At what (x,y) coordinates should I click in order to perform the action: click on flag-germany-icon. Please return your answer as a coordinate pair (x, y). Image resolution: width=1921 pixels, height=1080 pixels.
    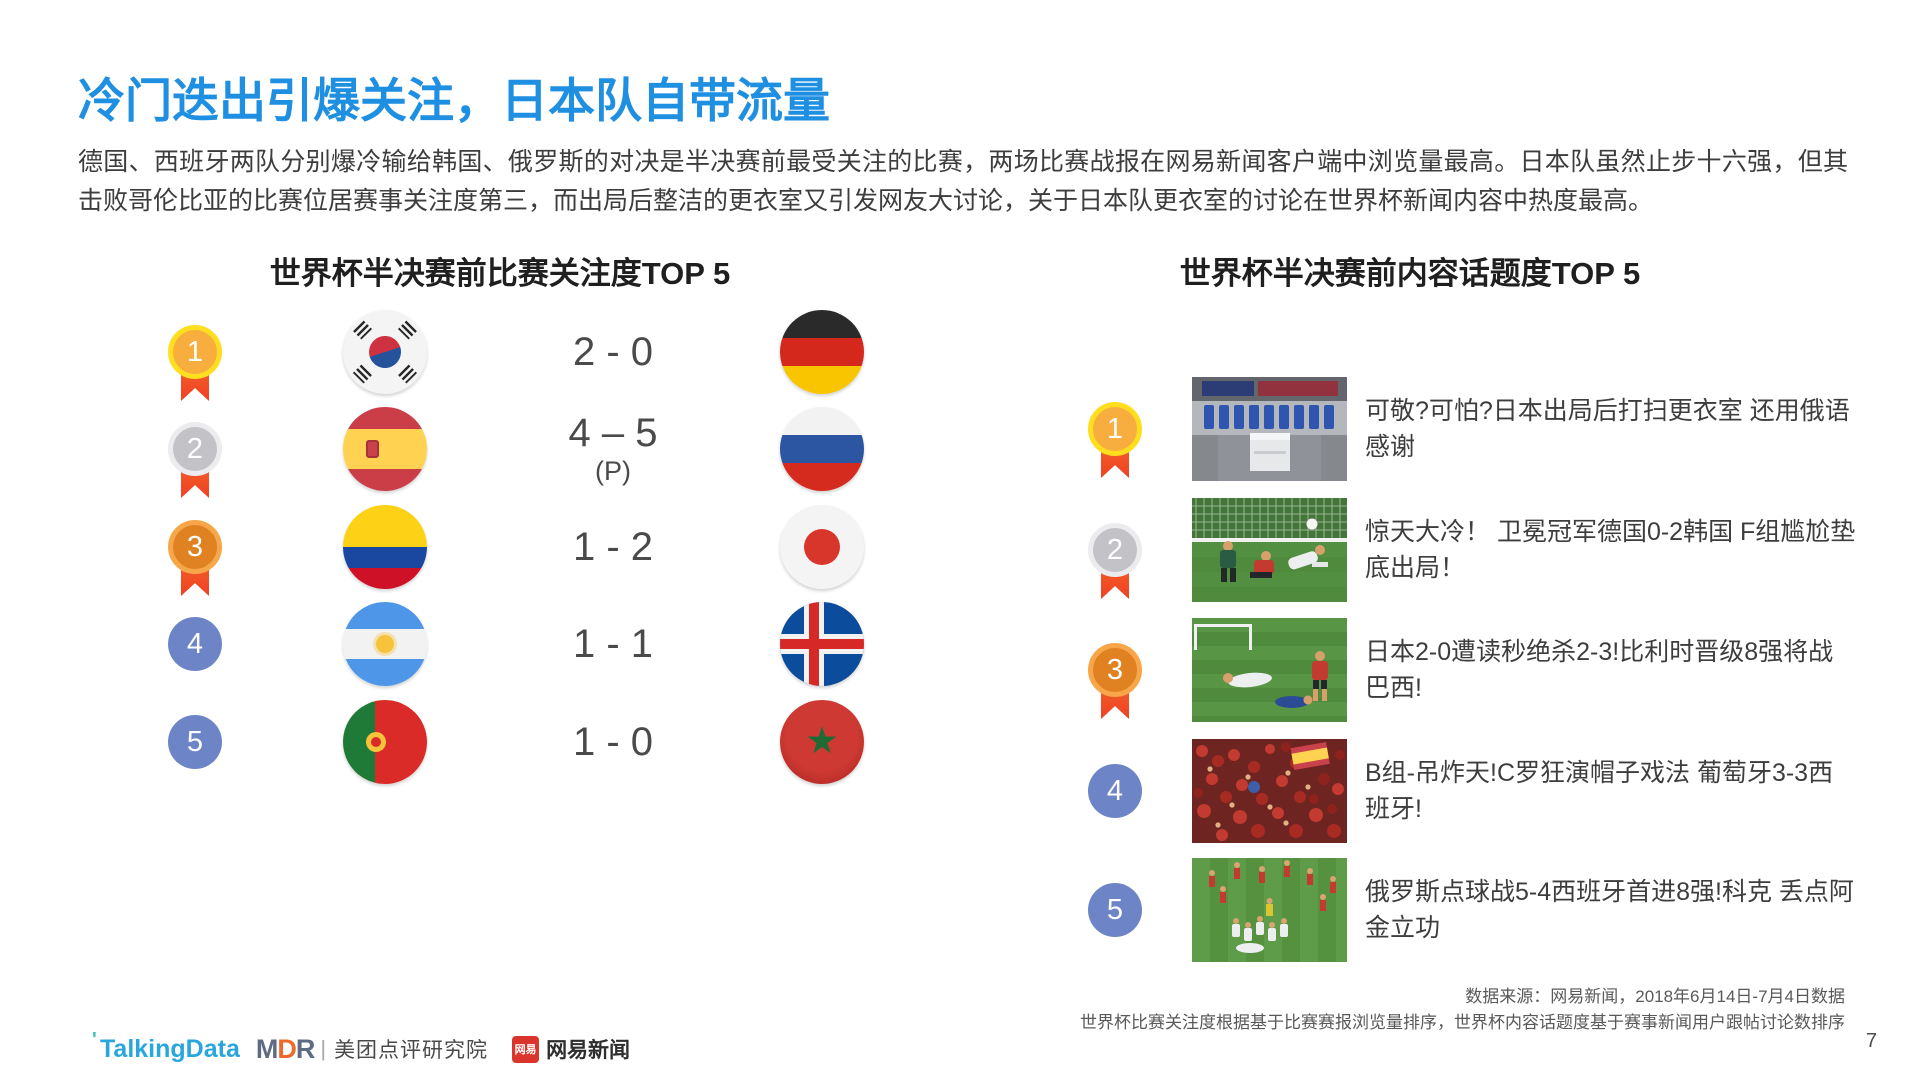
    Looking at the image, I should click on (822, 352).